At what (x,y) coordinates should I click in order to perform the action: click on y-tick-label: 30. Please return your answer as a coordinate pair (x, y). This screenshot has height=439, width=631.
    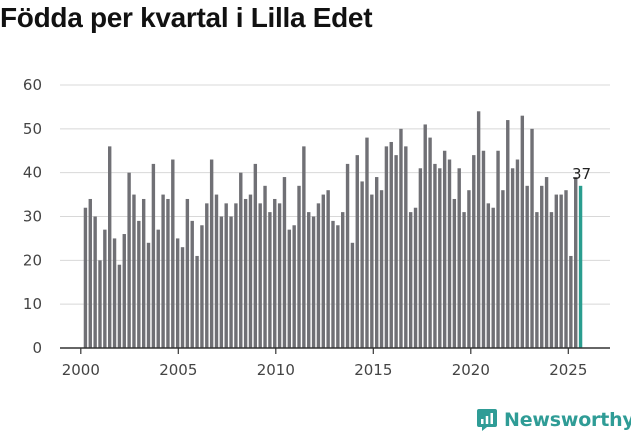
    Looking at the image, I should click on (32, 217).